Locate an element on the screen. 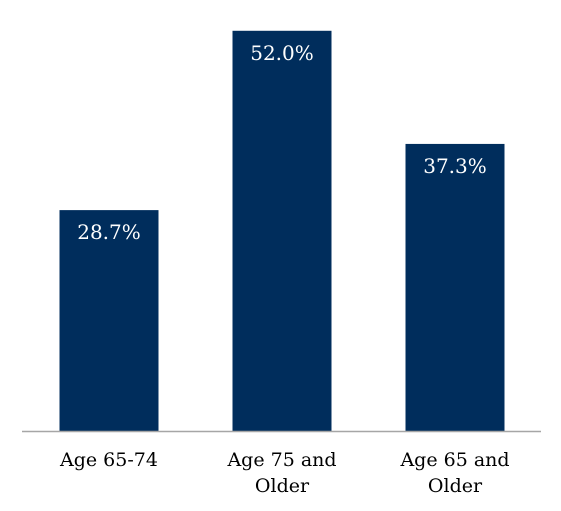 The width and height of the screenshot is (561, 511). category-label-2-line-2: Older is located at coordinates (282, 486).